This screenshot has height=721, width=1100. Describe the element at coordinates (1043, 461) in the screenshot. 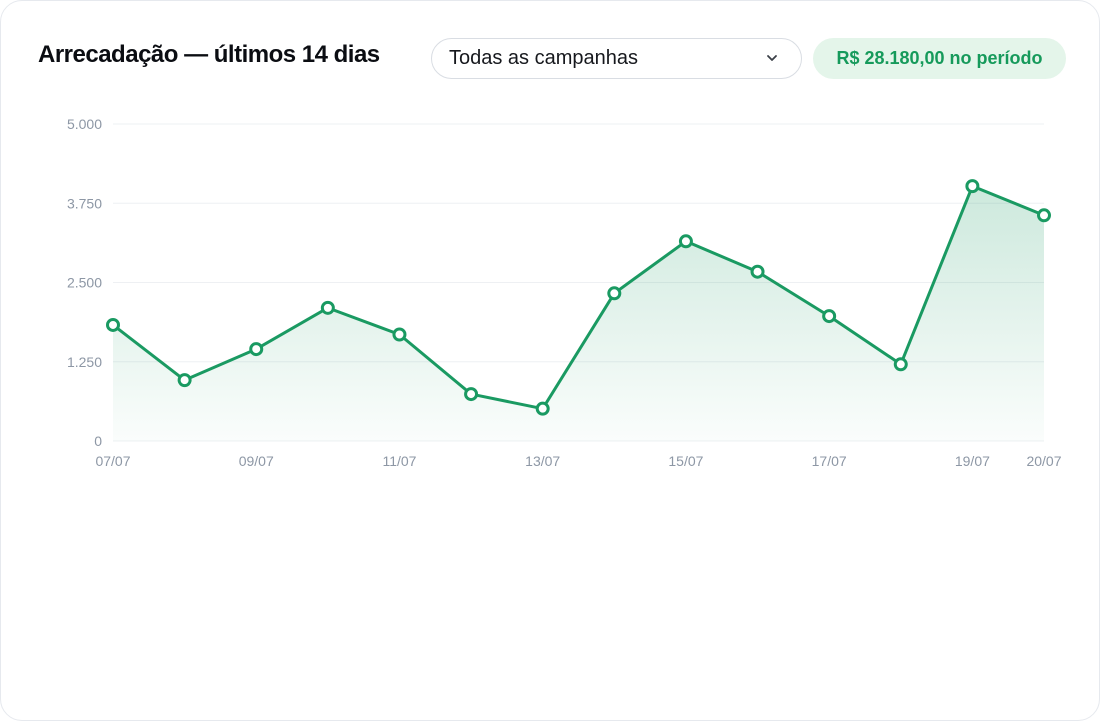

I see `x-tick-label: 20/07` at that location.